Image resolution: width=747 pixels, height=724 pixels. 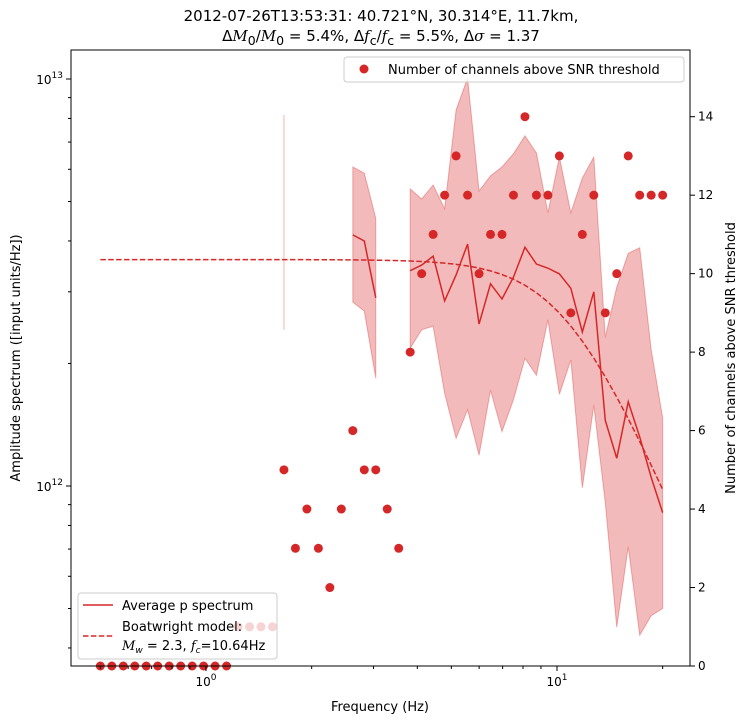 I want to click on legend-model-label: Boatwright model:, so click(x=182, y=627).